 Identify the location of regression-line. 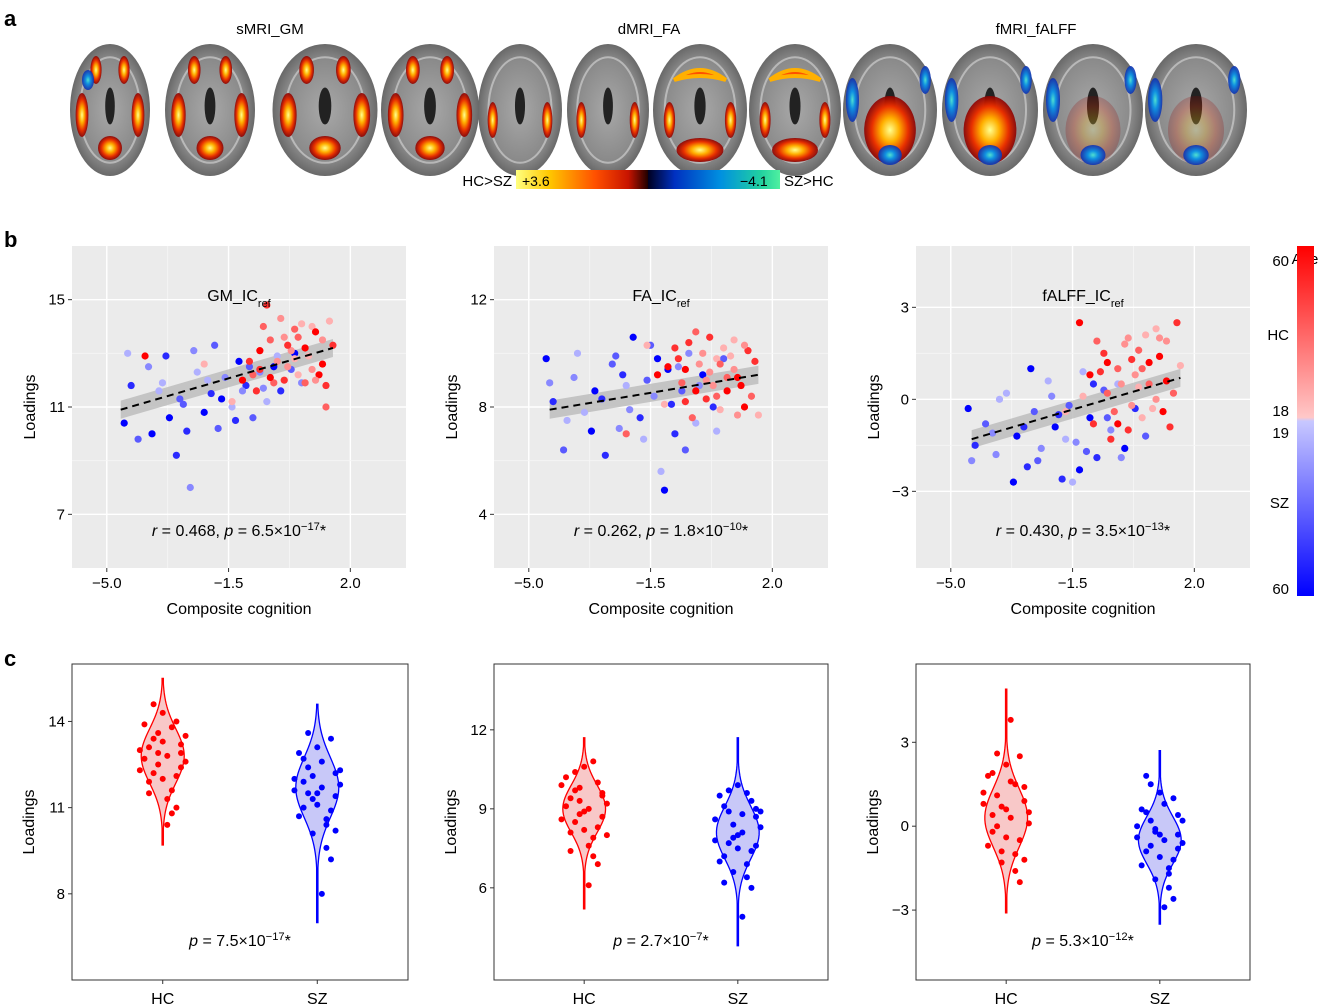
(1076, 408).